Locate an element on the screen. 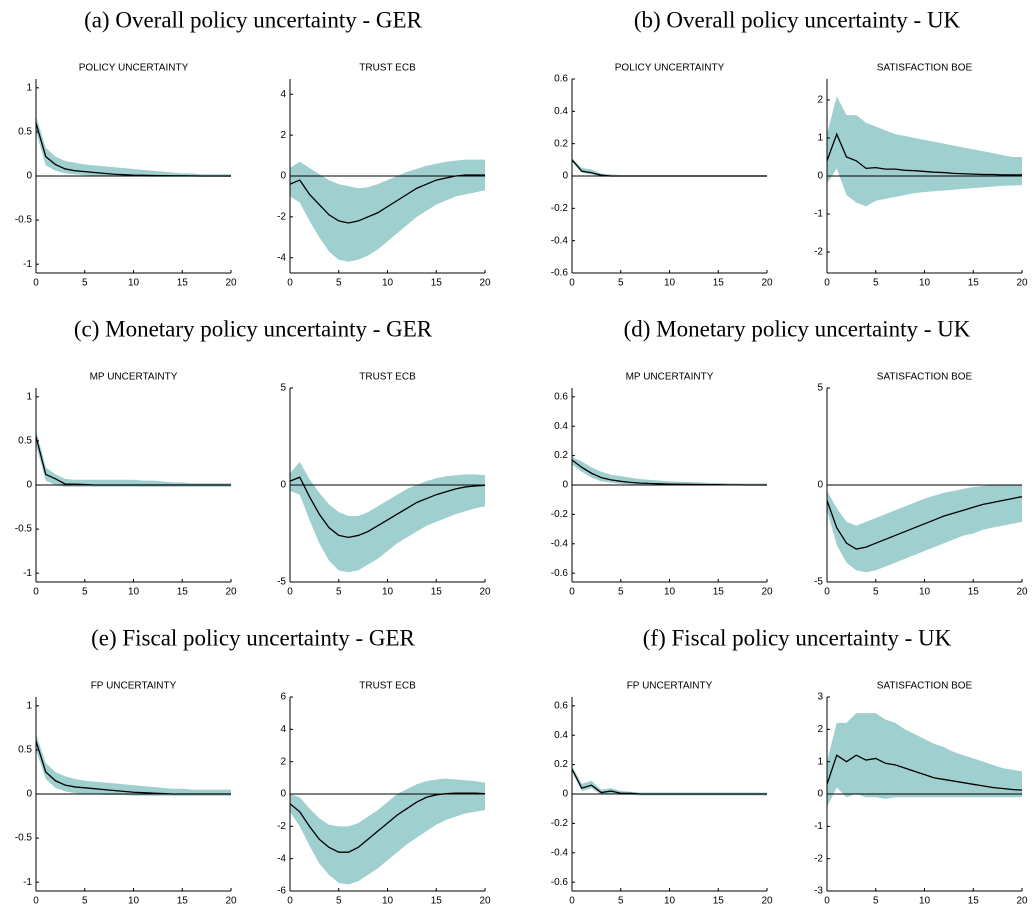  panel-caption: (e) Fiscal policy uncertainty - GER is located at coordinates (253, 637).